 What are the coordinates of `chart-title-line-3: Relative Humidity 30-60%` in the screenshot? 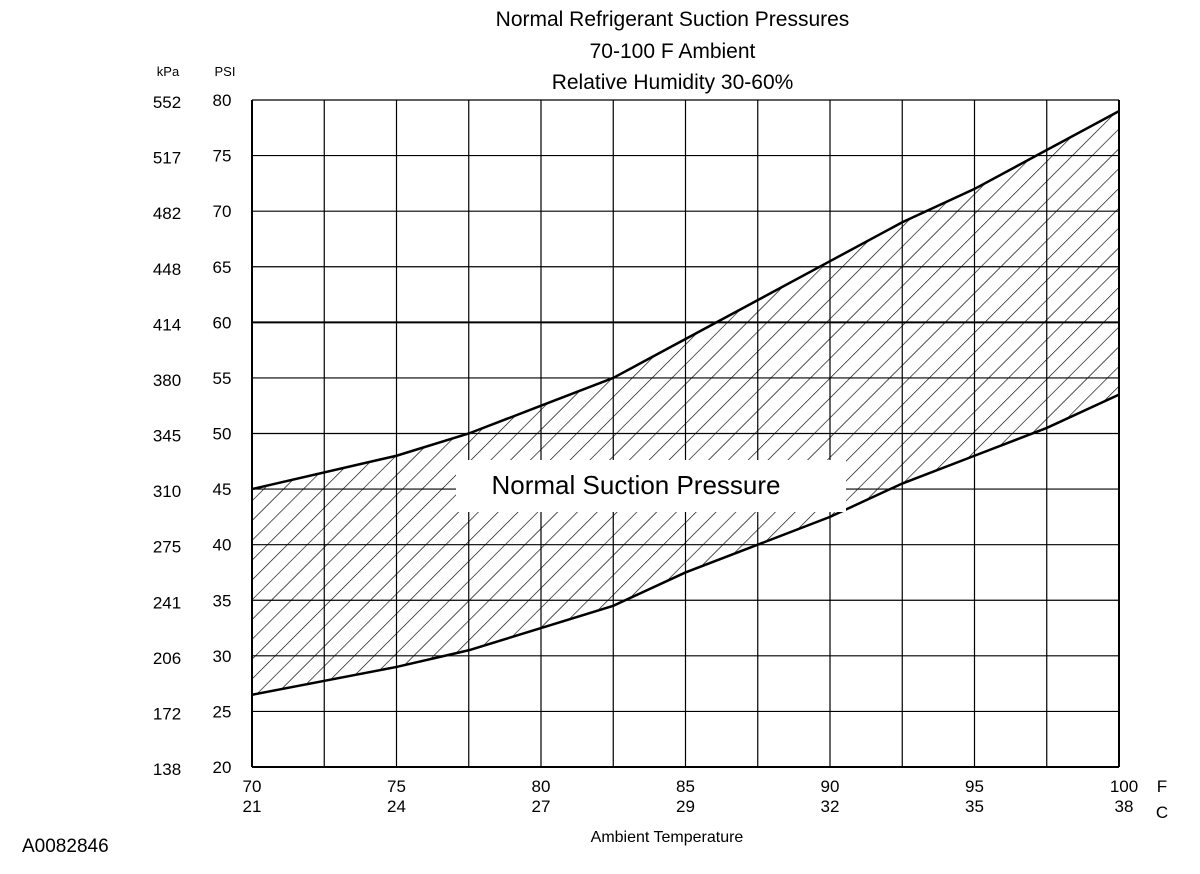 It's located at (672, 82).